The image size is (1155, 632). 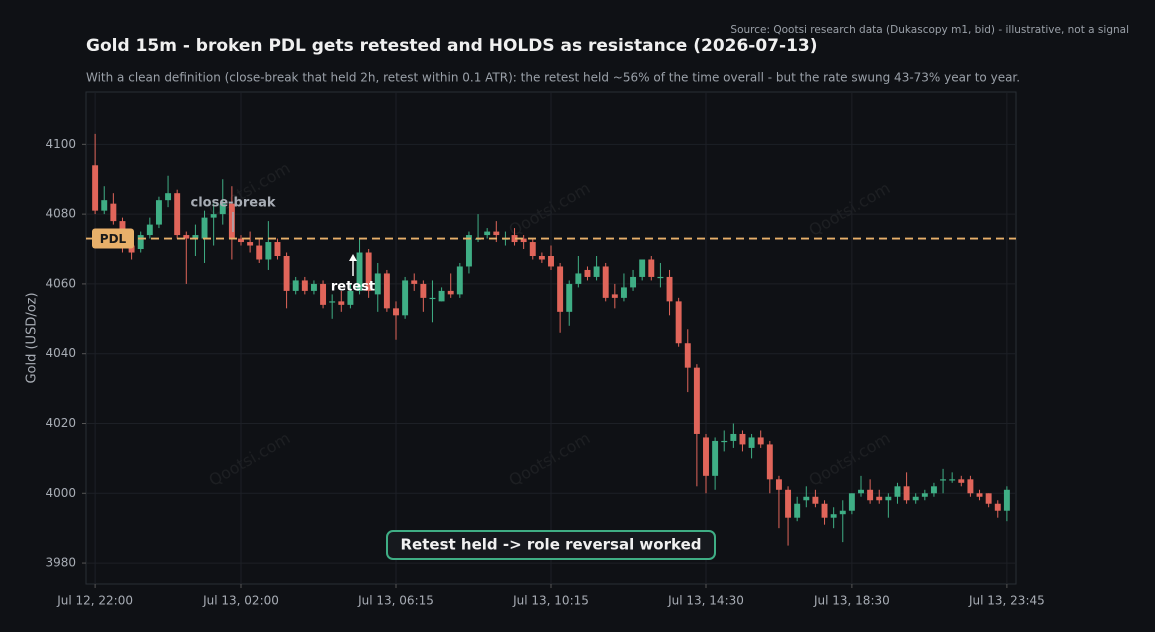 I want to click on y-axis-label: Gold (USD/oz), so click(x=32, y=337).